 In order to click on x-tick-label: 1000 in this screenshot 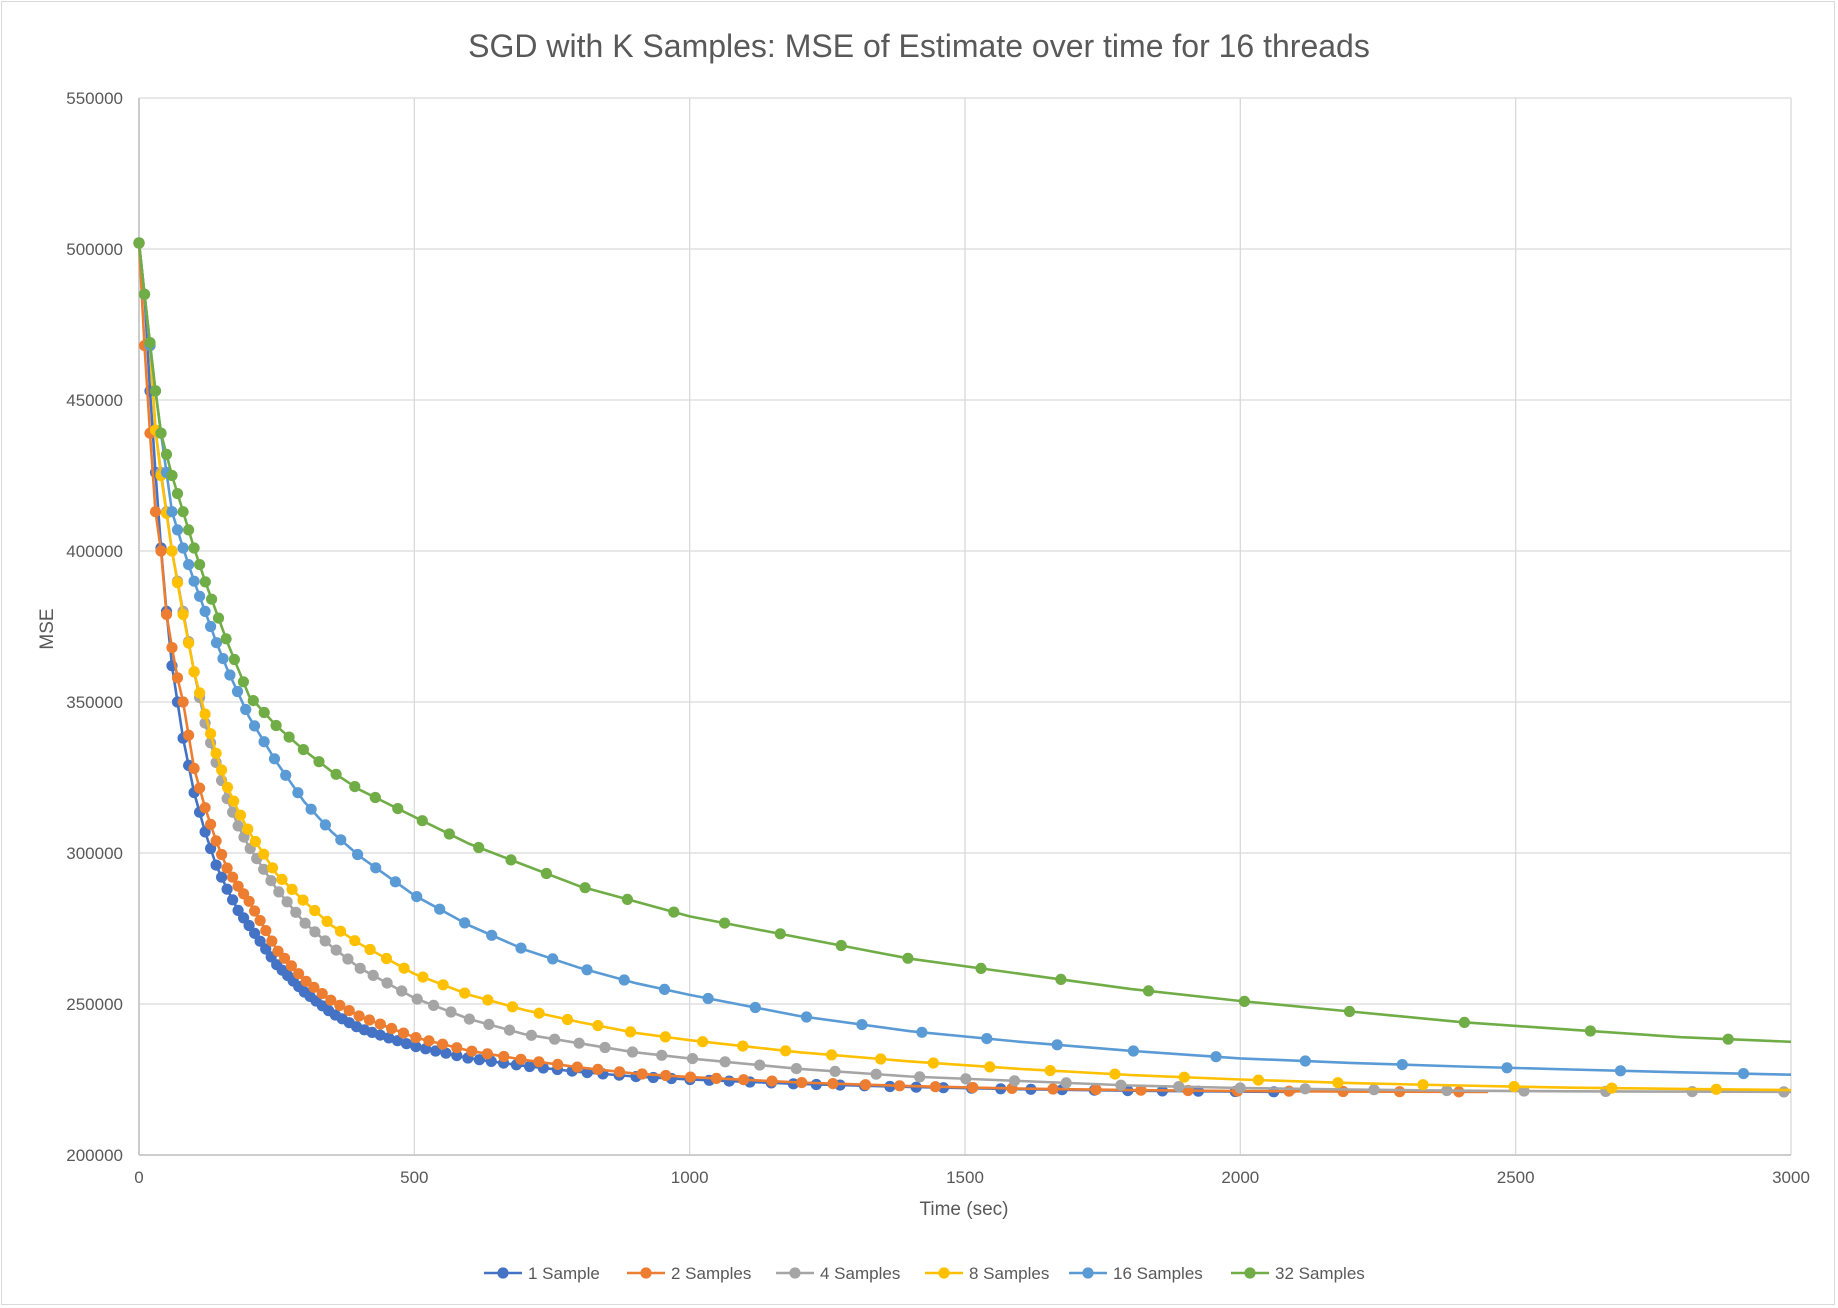, I will do `click(690, 1177)`.